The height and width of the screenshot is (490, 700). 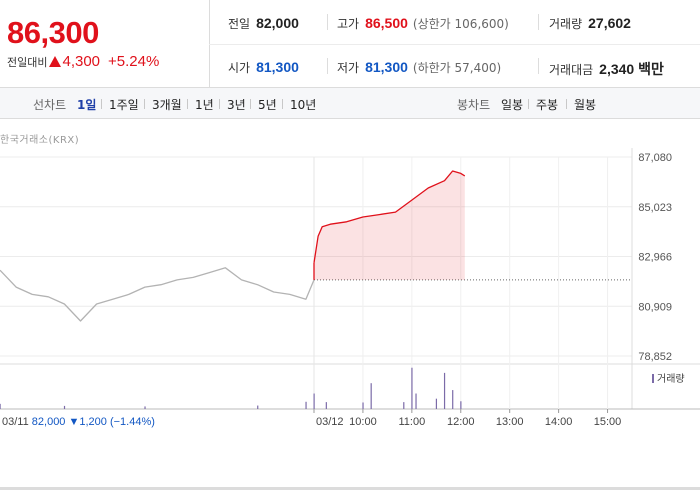 I want to click on current-price: 86,300, so click(x=53, y=32).